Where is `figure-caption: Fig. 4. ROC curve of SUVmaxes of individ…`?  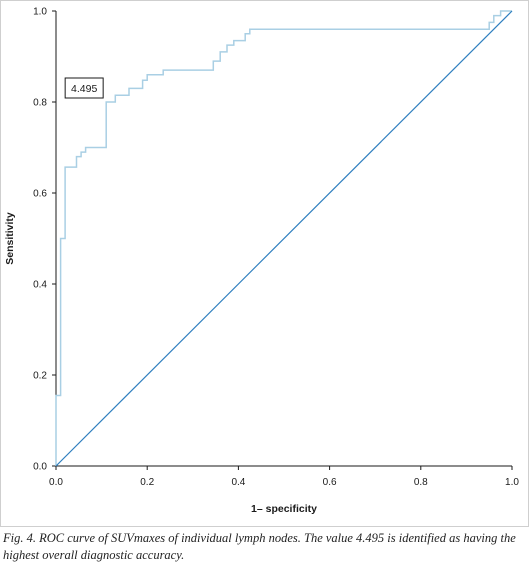
figure-caption: Fig. 4. ROC curve of SUVmaxes of individ… is located at coordinates (259, 546).